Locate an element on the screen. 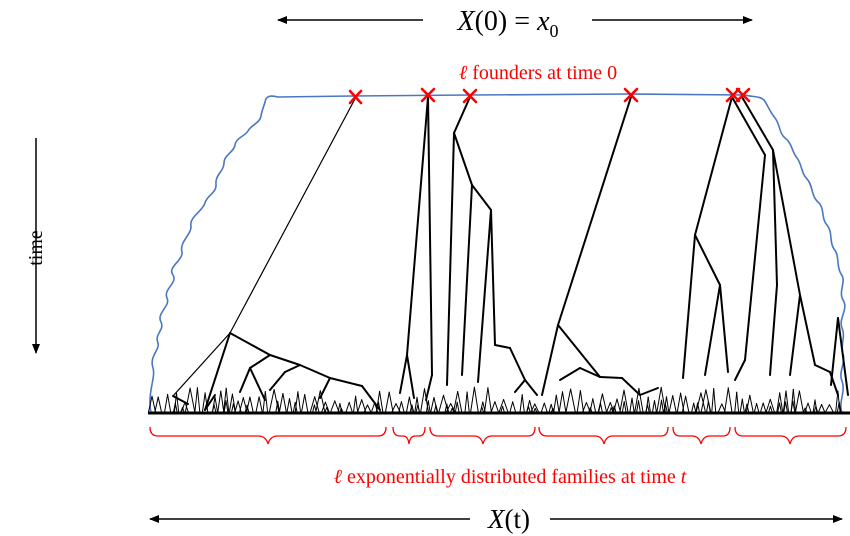 The width and height of the screenshot is (850, 536). bottom-lineage-bushes is located at coordinates (494, 400).